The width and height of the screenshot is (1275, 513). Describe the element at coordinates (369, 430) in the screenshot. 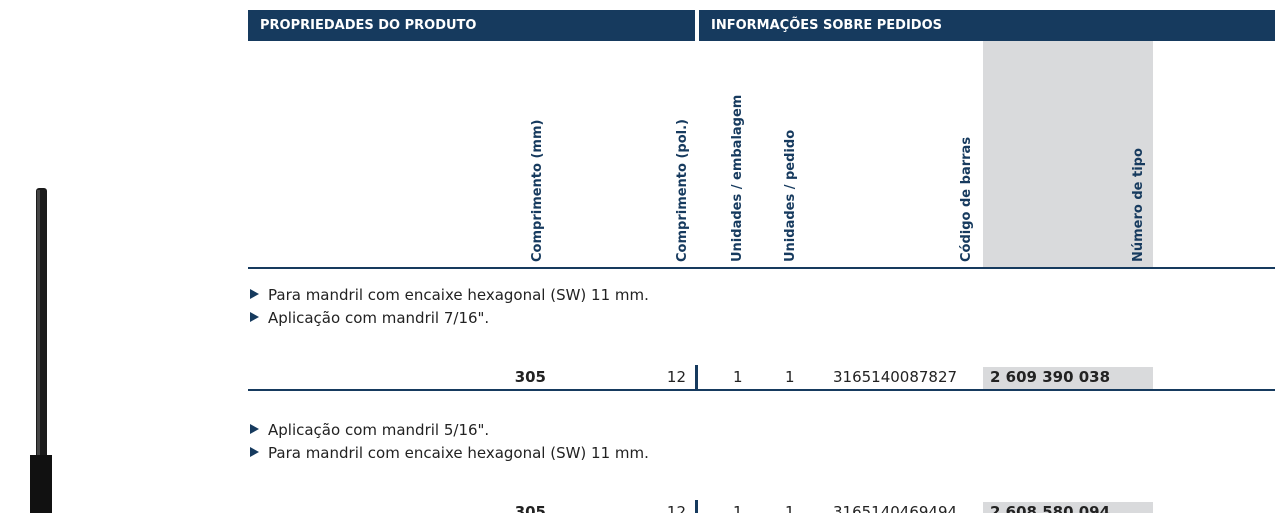

I see `note: Aplicação com mandril 5/16".` at that location.